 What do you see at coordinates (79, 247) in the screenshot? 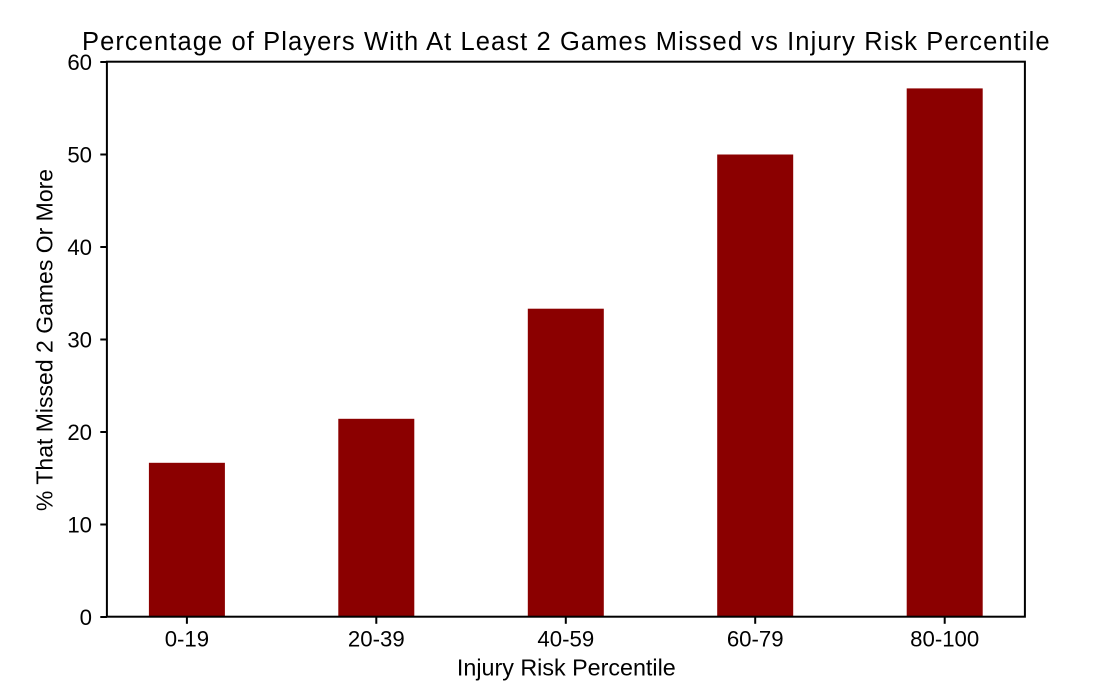
I see `svg-text: 40` at bounding box center [79, 247].